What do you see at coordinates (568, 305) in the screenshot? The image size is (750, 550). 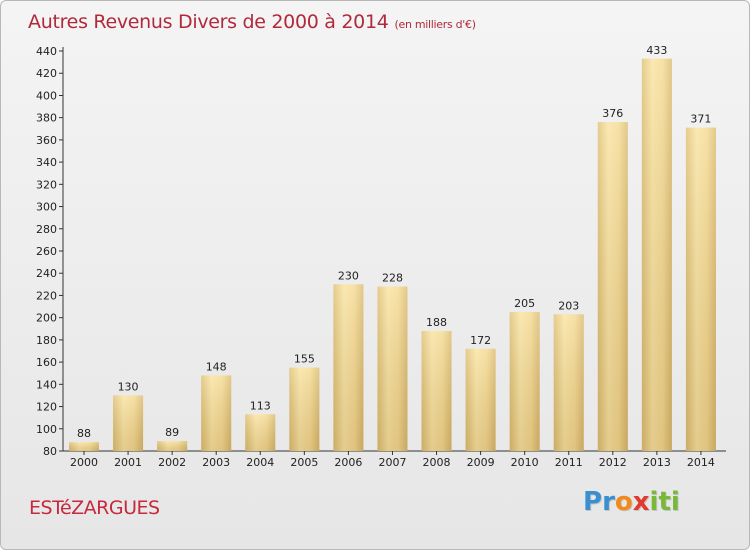 I see `data-label: 203` at bounding box center [568, 305].